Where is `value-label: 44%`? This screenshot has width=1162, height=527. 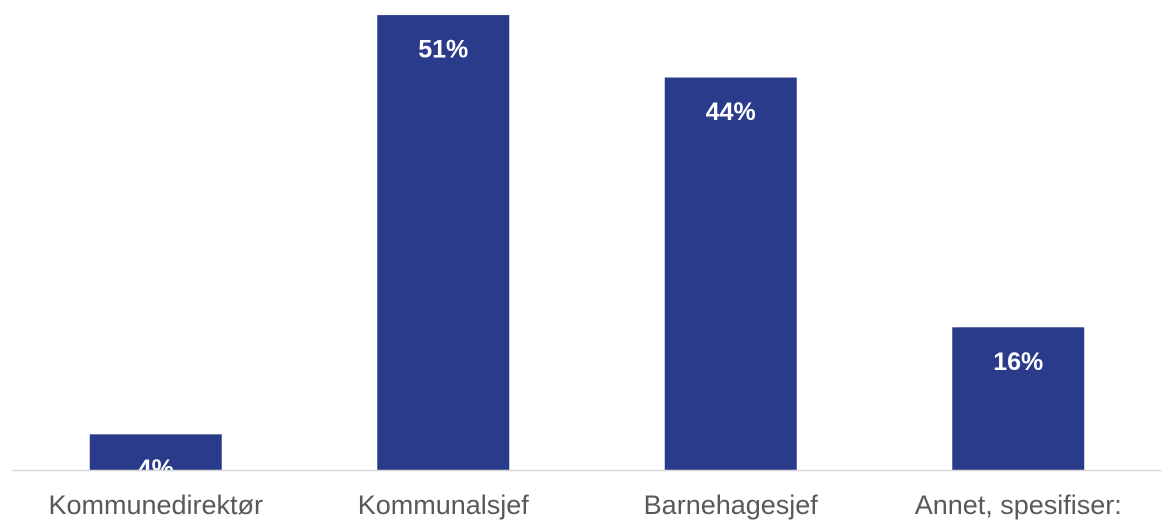 value-label: 44% is located at coordinates (731, 112).